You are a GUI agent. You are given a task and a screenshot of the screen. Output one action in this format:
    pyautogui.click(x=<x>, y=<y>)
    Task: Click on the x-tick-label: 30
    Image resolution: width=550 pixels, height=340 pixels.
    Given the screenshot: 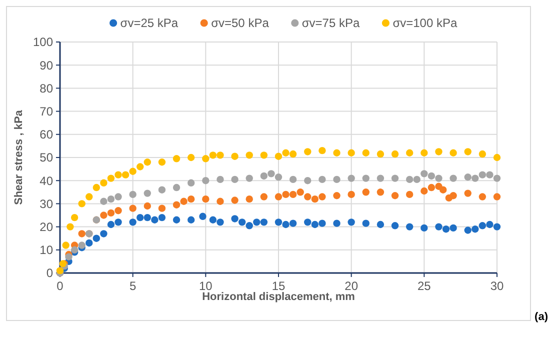 What is the action you would take?
    pyautogui.click(x=497, y=286)
    